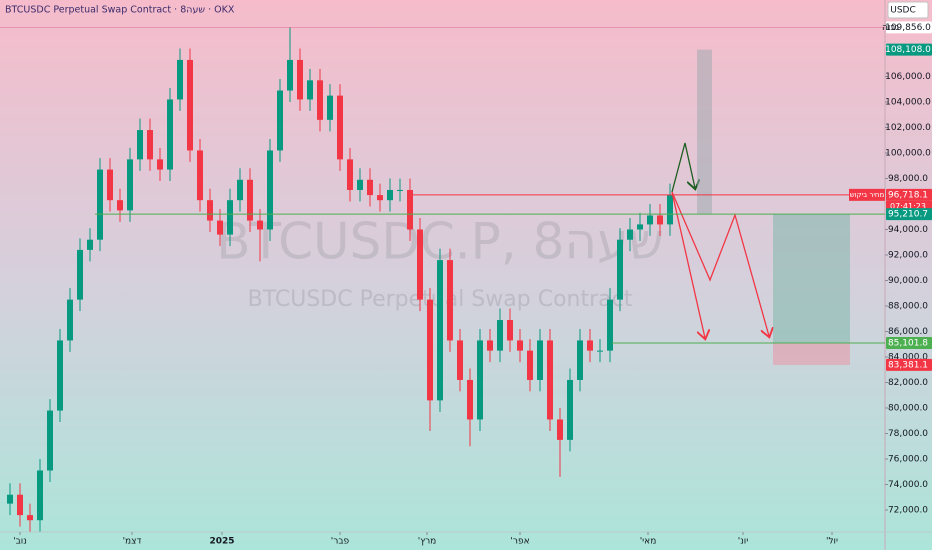 The image size is (932, 550). What do you see at coordinates (648, 542) in the screenshot?
I see `x-tick-label: מאי'` at bounding box center [648, 542].